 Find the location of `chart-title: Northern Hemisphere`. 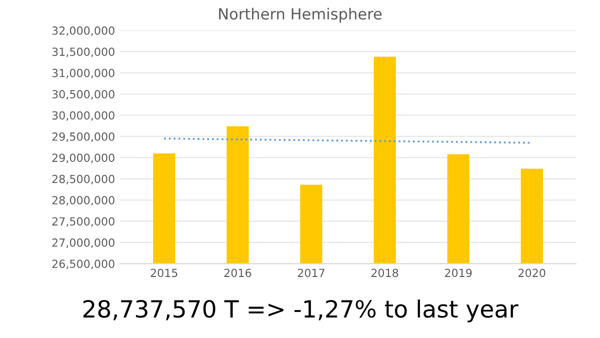

chart-title: Northern Hemisphere is located at coordinates (300, 15).